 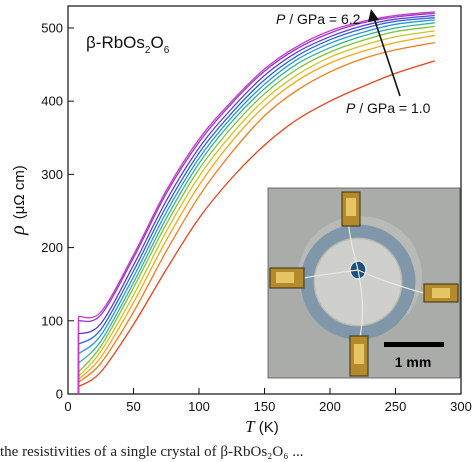 I want to click on y-tick-label: 100, so click(x=52, y=320).